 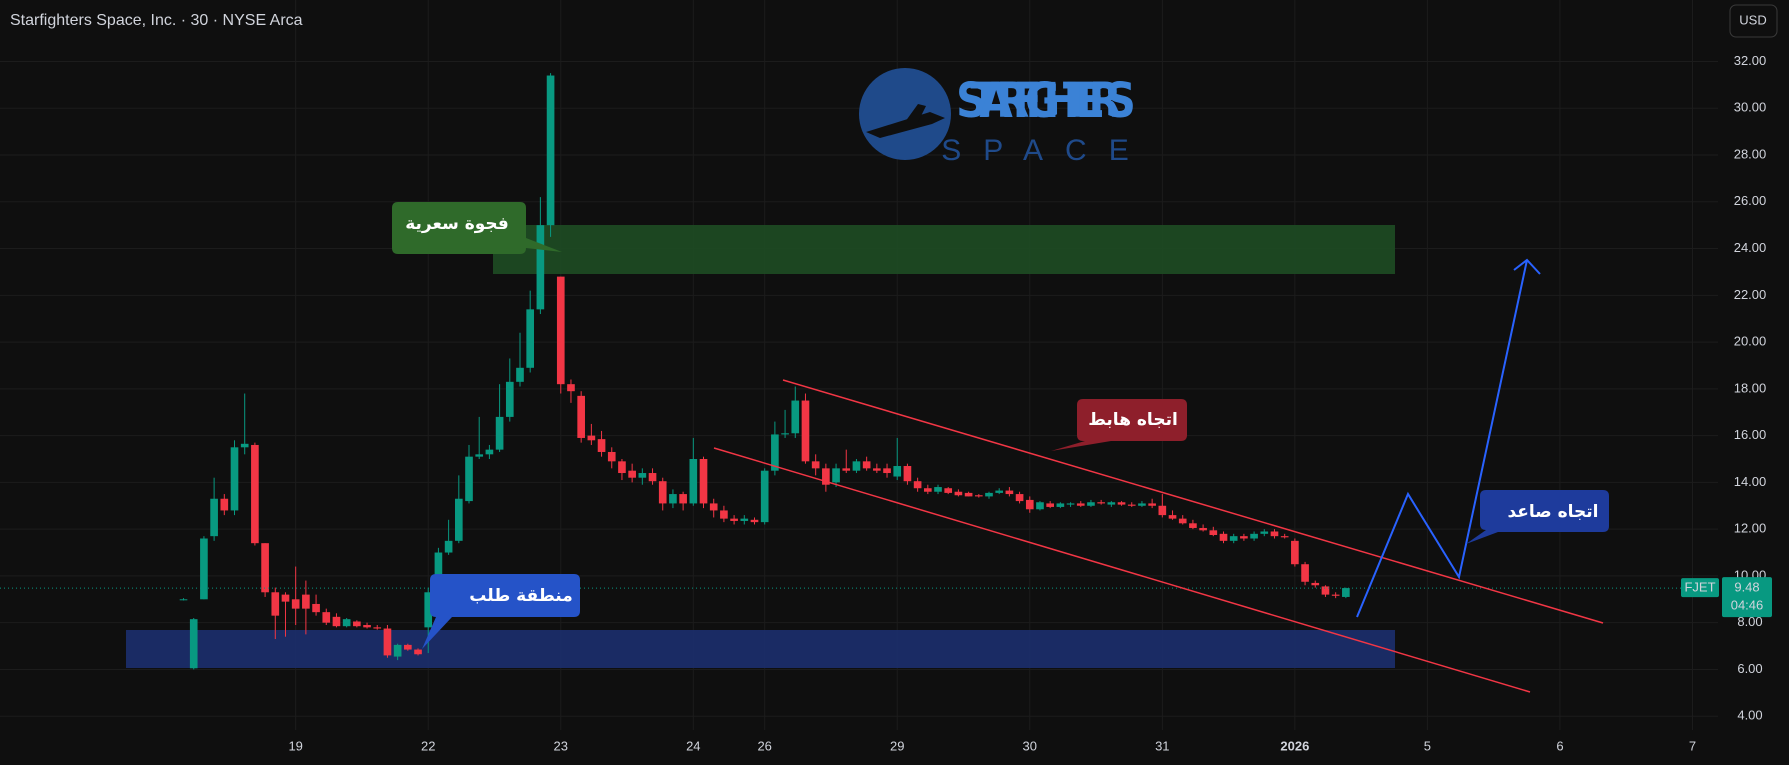 I want to click on channel-bottom, so click(x=1122, y=570).